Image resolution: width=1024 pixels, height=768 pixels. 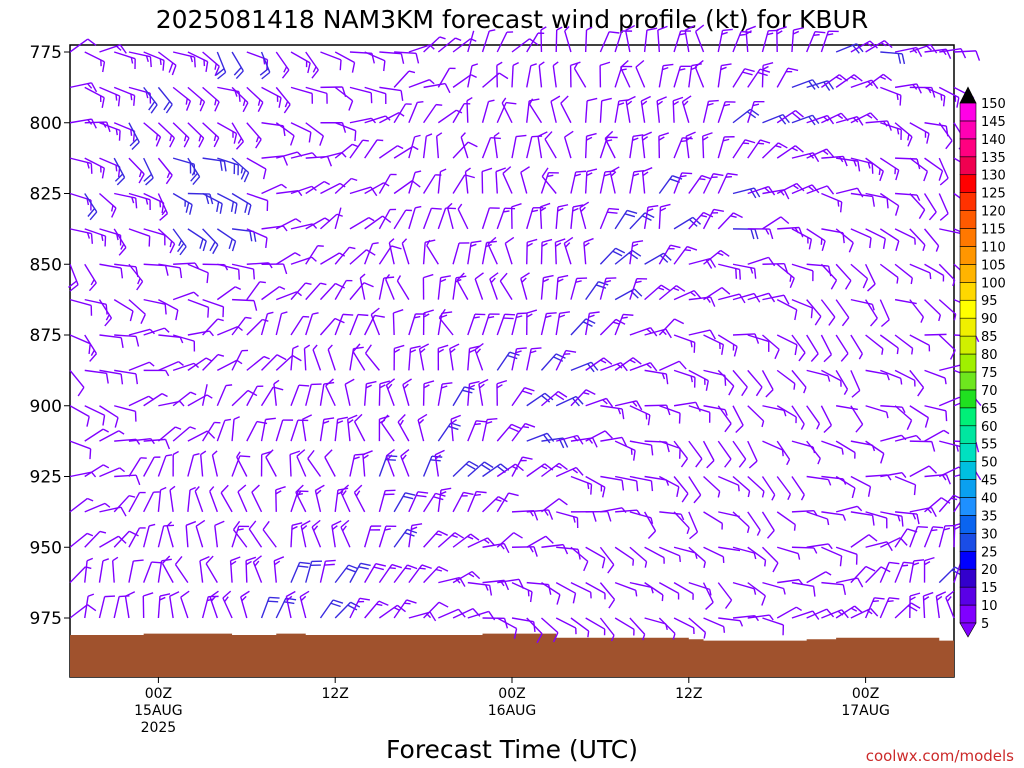 I want to click on colorbar-label: 10, so click(x=989, y=606).